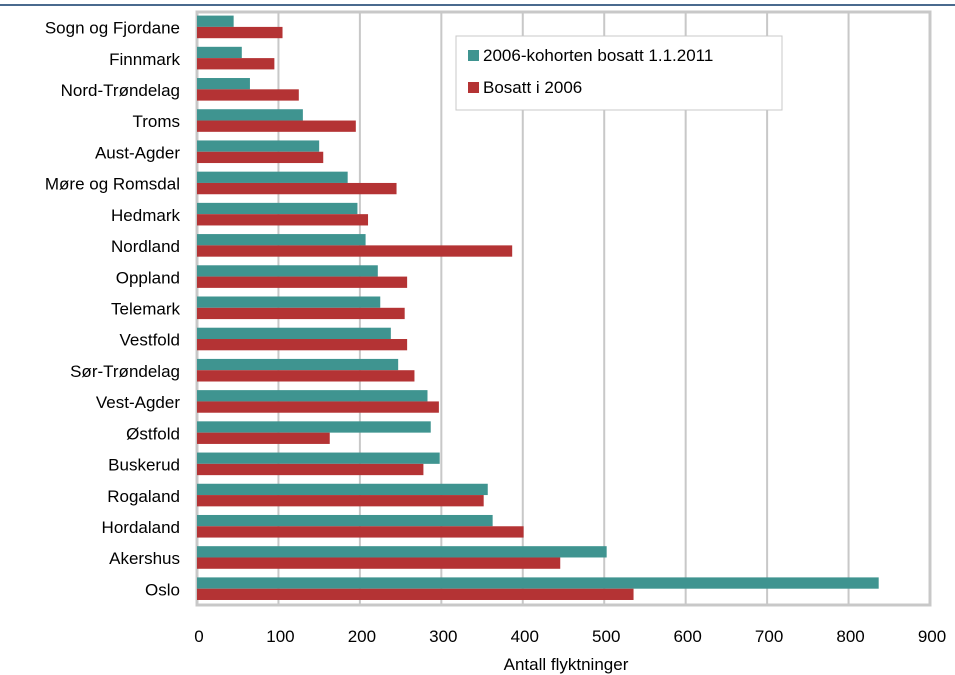 The image size is (955, 675). I want to click on legend-box, so click(619, 73).